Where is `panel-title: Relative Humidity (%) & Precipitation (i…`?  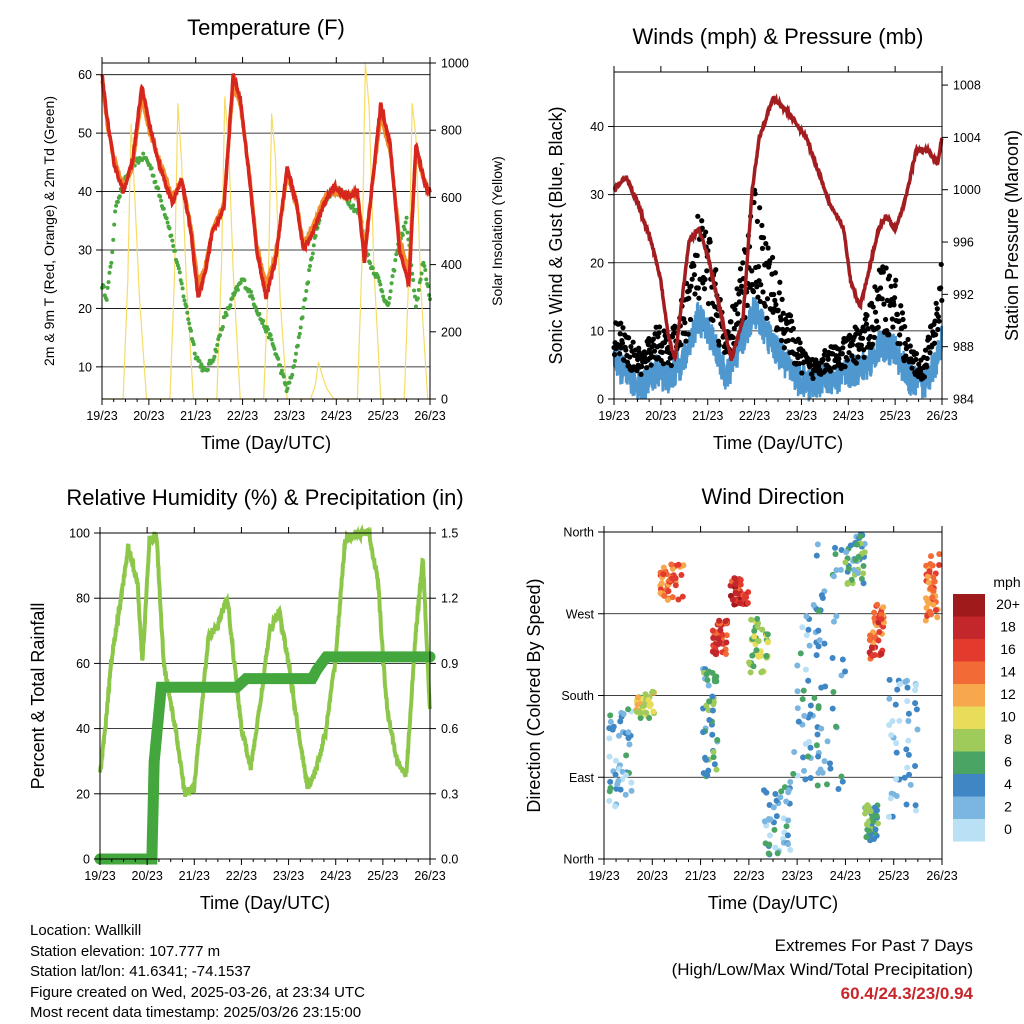
panel-title: Relative Humidity (%) & Precipitation (i… is located at coordinates (264, 497).